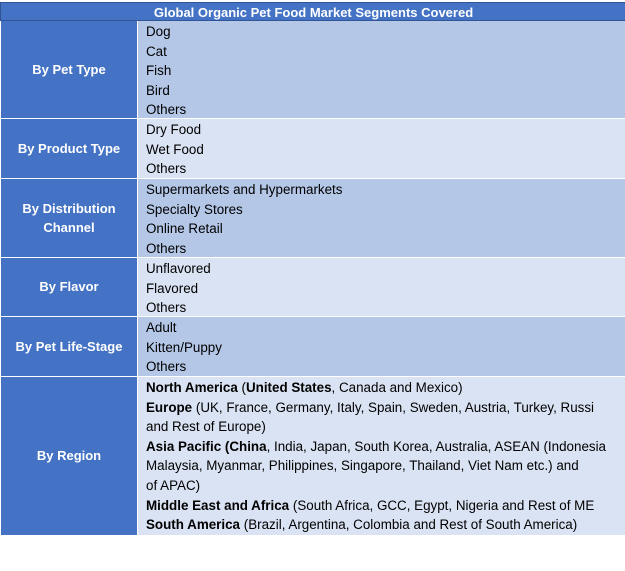  What do you see at coordinates (69, 287) in the screenshot?
I see `segment-category: By Flavor` at bounding box center [69, 287].